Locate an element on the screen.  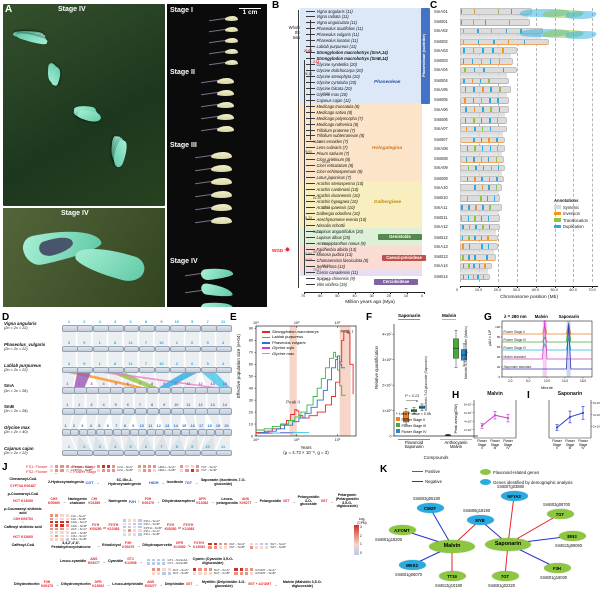
svg-text: 10⁴ is located at coordinates (256, 323).